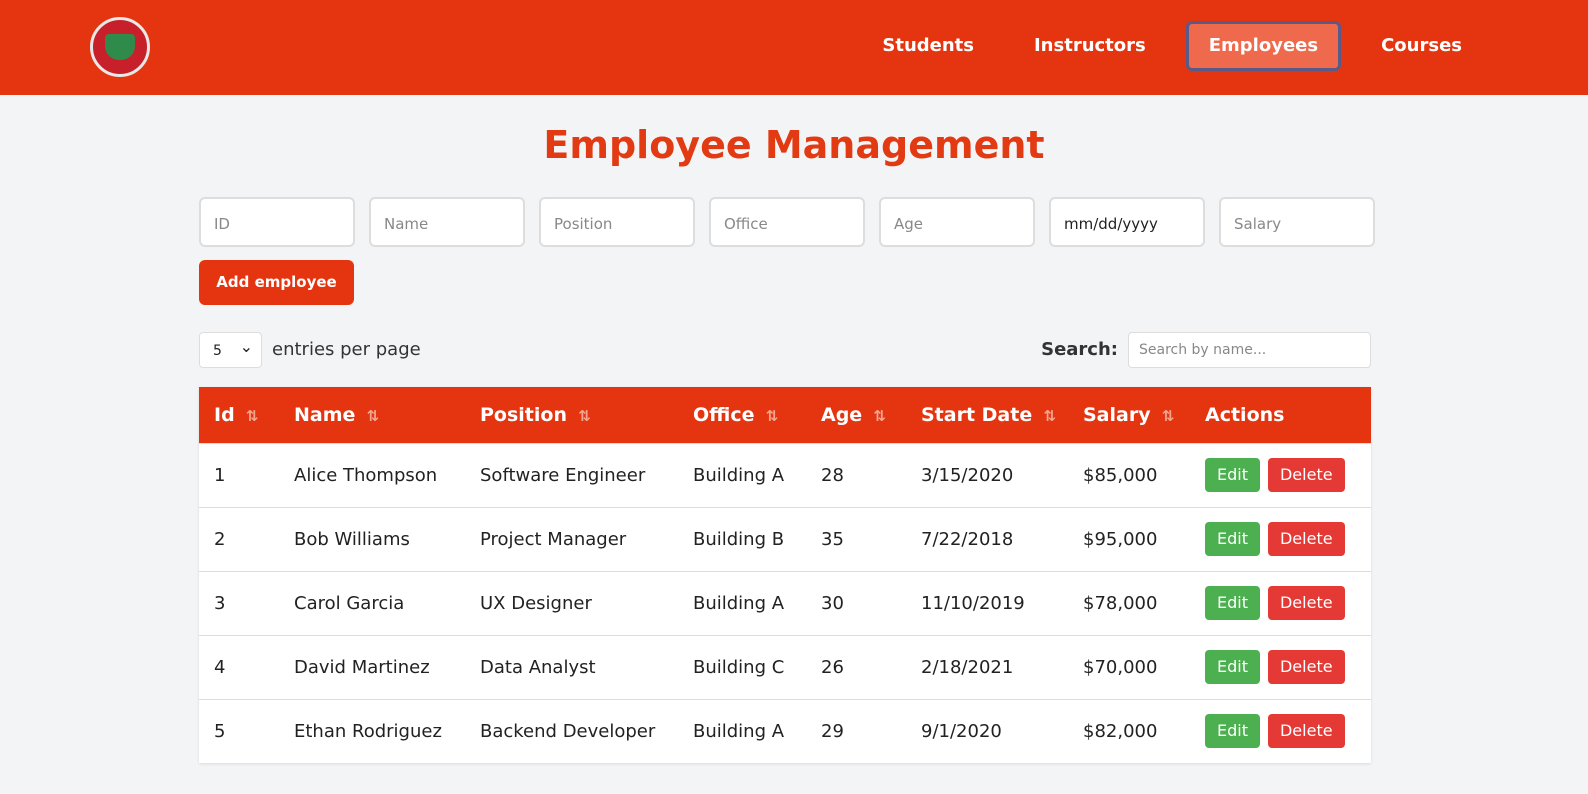 The width and height of the screenshot is (1588, 794). Describe the element at coordinates (1263, 46) in the screenshot. I see `nav-link: Employees` at that location.